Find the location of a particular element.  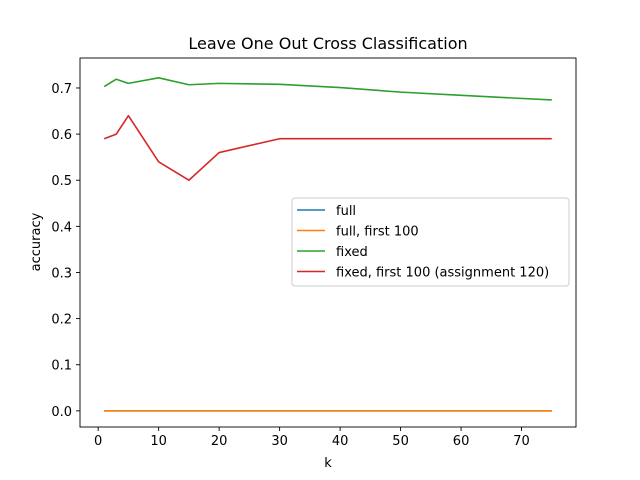

y-tick-label: 0.1 is located at coordinates (61, 366).